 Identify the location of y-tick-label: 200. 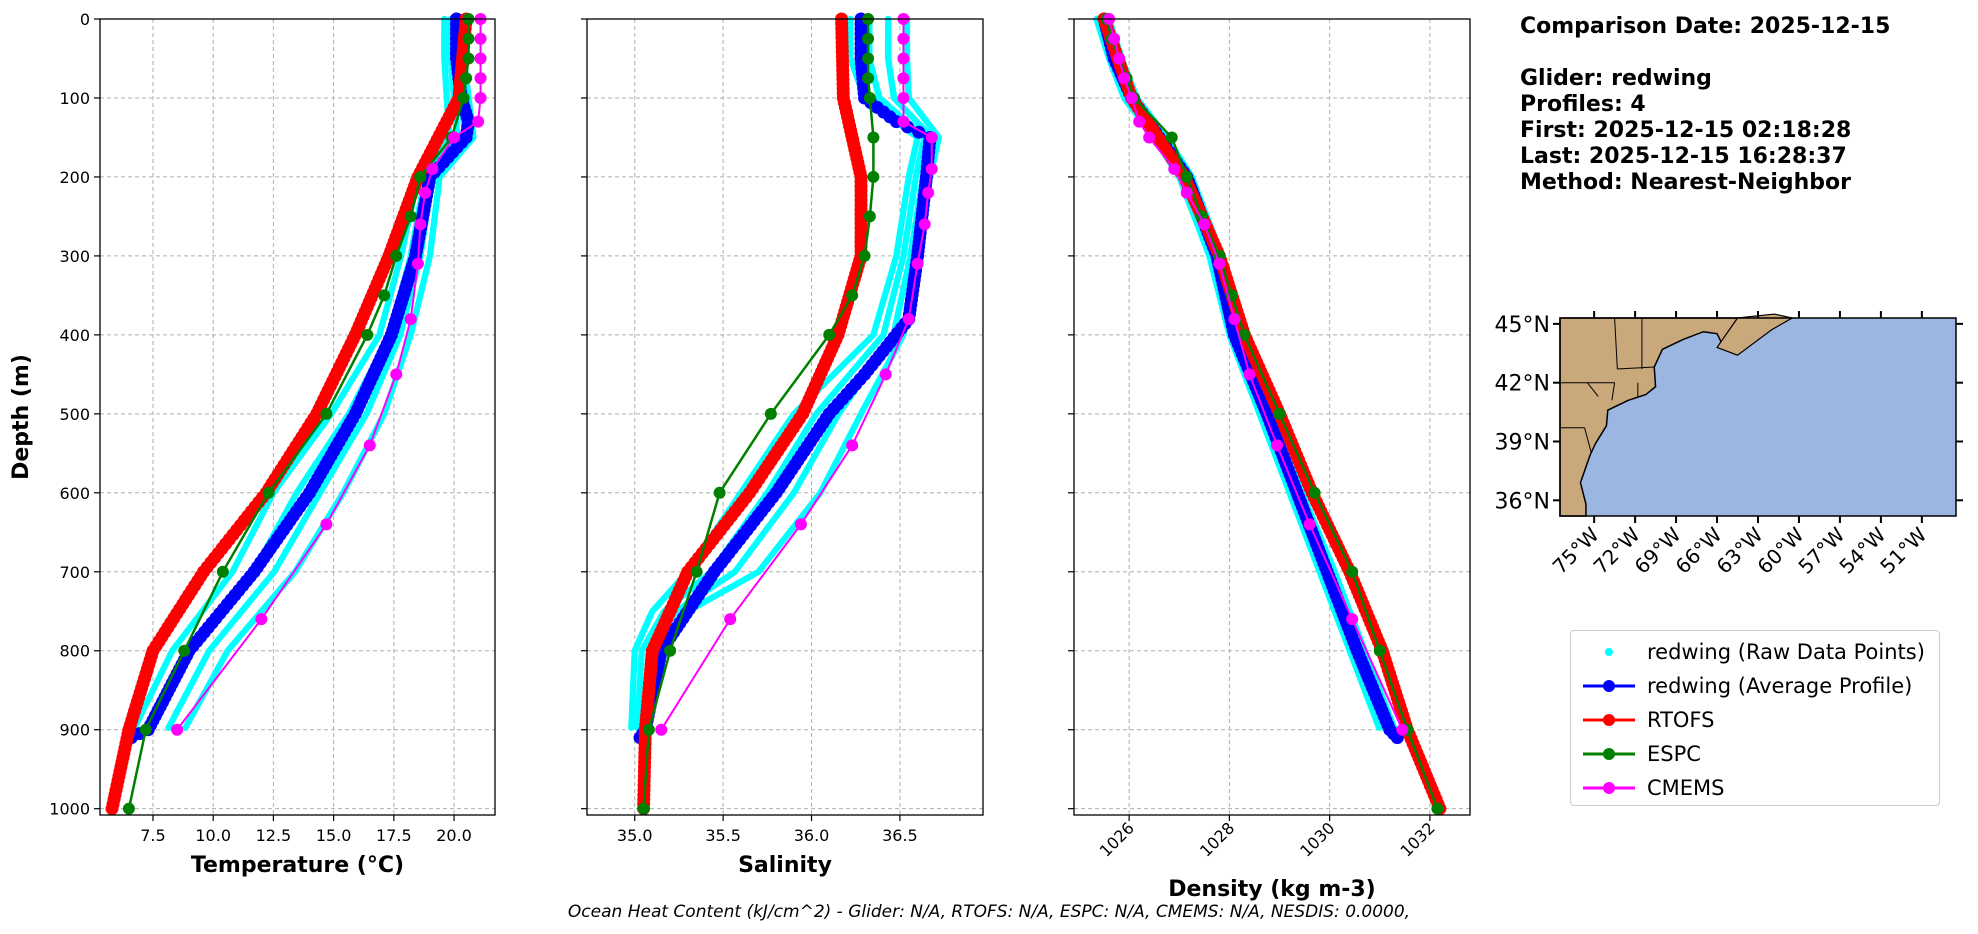
(74, 177).